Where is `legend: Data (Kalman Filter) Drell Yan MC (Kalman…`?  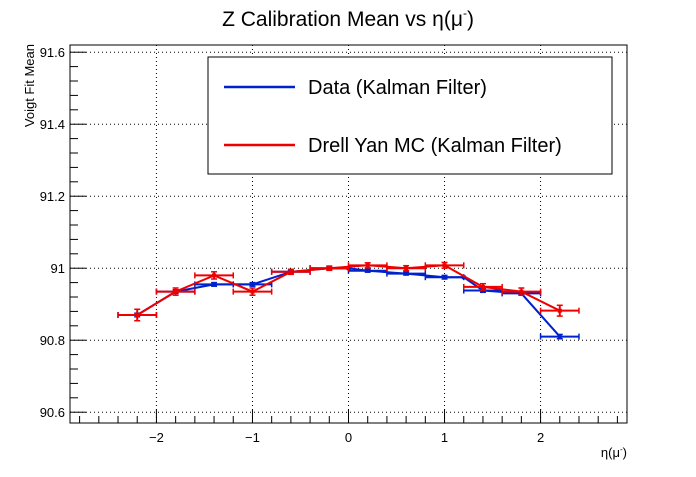
legend: Data (Kalman Filter) Drell Yan MC (Kalman… is located at coordinates (410, 115).